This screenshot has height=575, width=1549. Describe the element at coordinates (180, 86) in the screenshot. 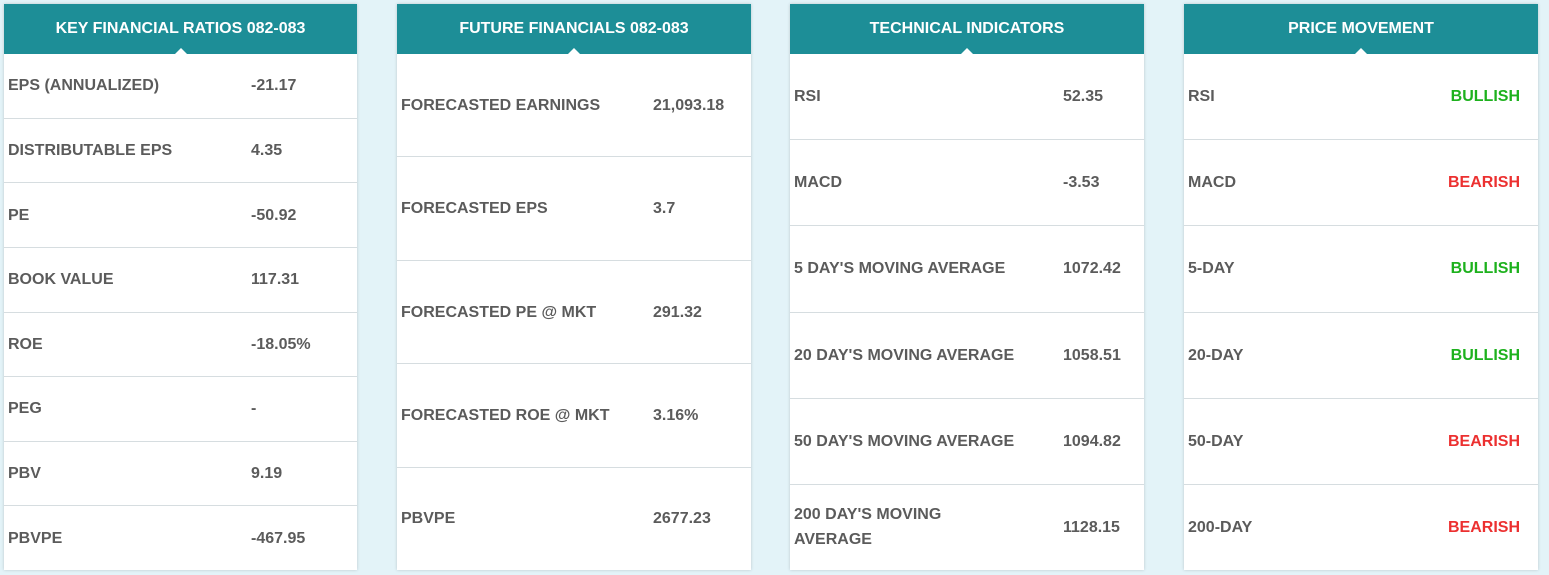

I see `list-item: EPS (ANNUALIZED) -21.17` at that location.